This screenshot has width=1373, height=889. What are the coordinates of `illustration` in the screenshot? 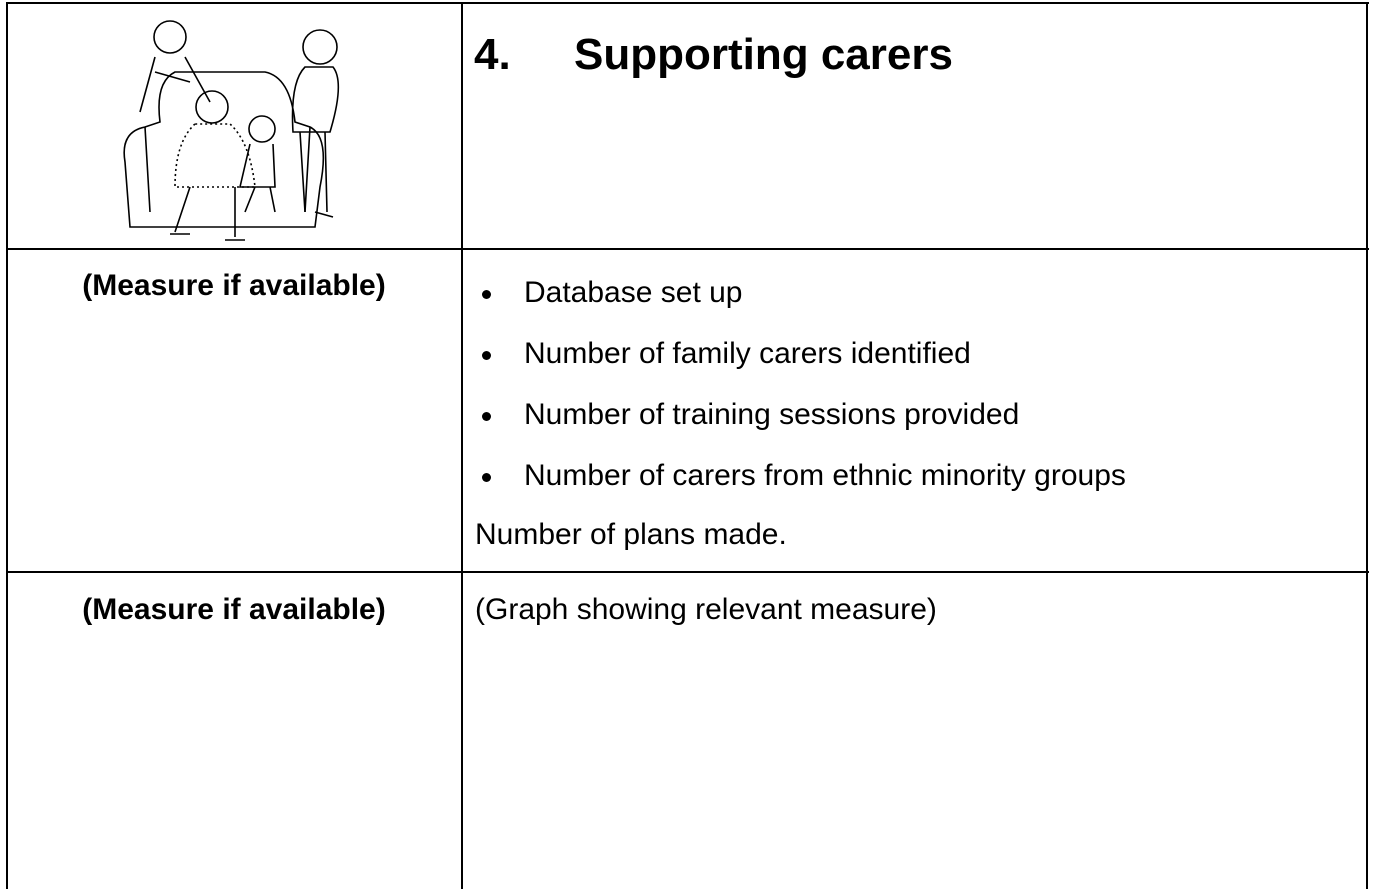 It's located at (231, 130).